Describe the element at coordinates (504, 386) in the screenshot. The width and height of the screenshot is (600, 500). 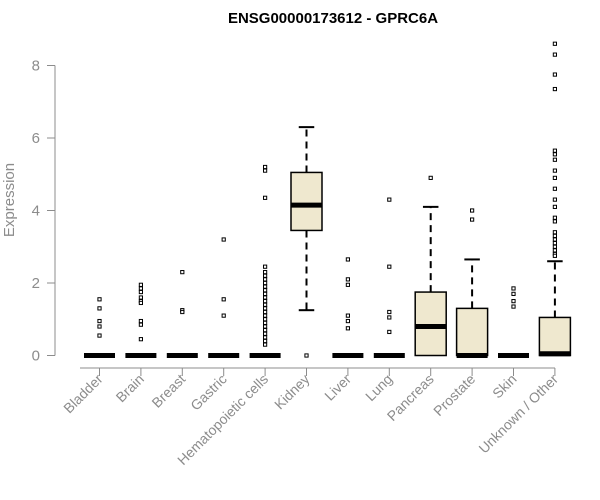
I see `x-tick-label-skin: Skin` at that location.